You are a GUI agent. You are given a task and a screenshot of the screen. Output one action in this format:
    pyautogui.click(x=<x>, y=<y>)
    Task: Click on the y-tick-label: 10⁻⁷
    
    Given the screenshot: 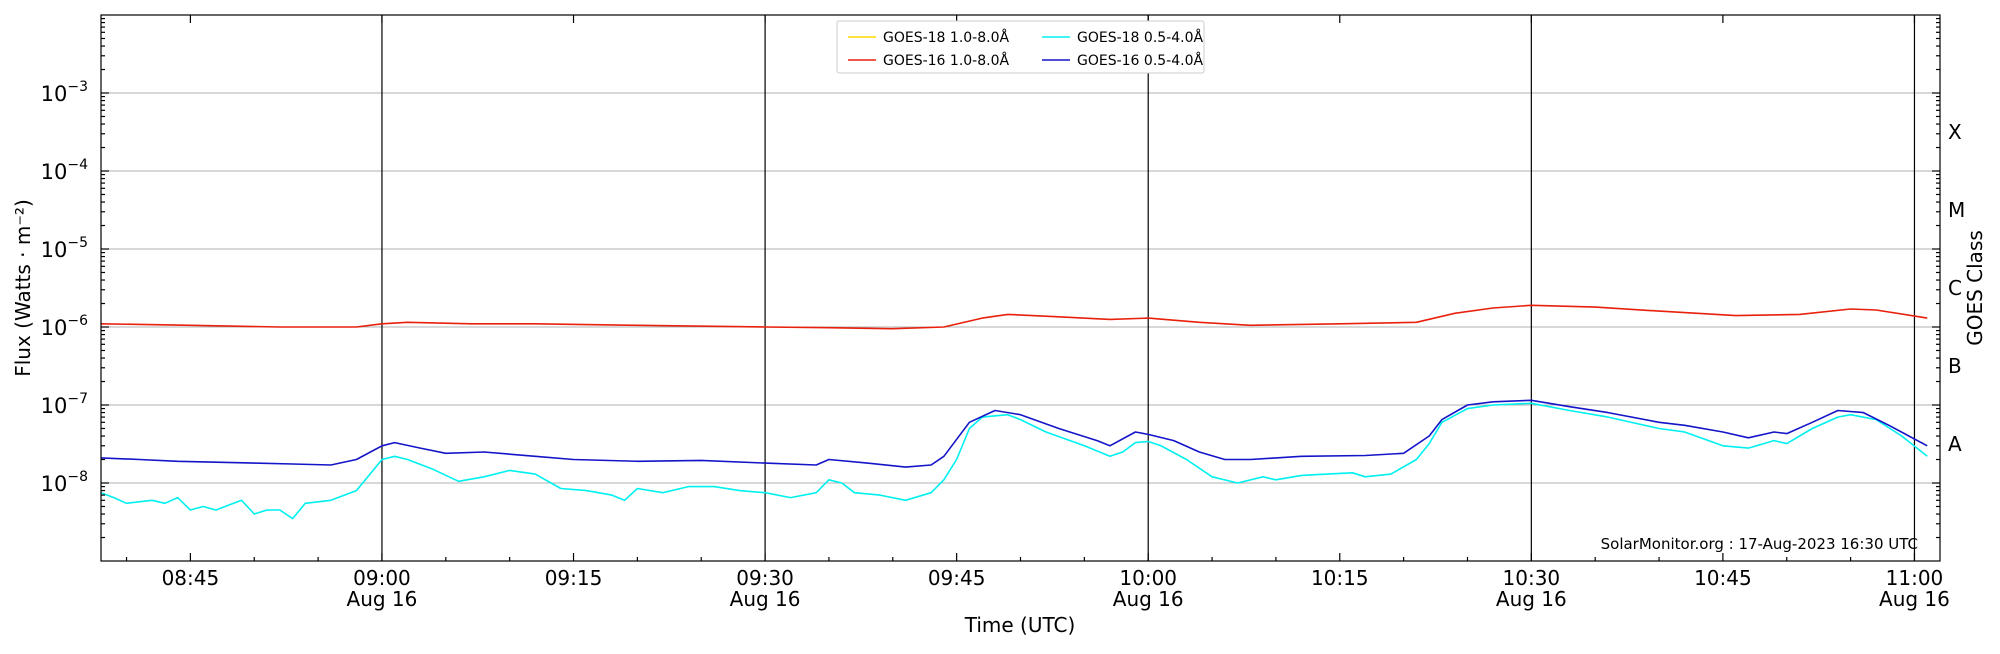 What is the action you would take?
    pyautogui.click(x=64, y=404)
    